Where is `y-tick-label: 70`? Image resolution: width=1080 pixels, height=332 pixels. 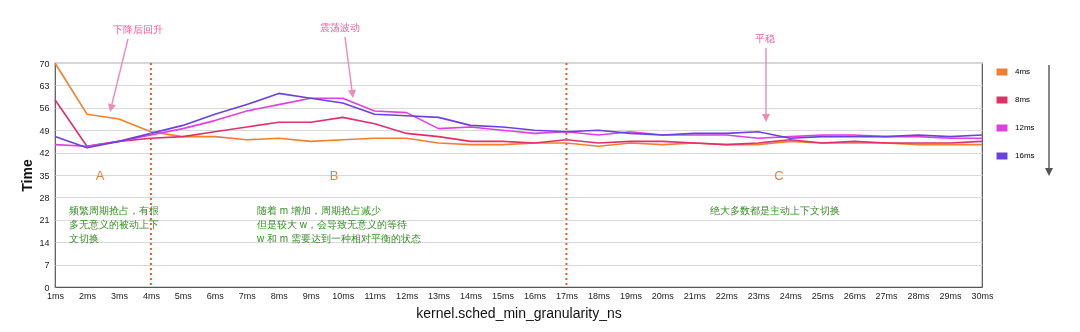
y-tick-label: 70 is located at coordinates (44, 63).